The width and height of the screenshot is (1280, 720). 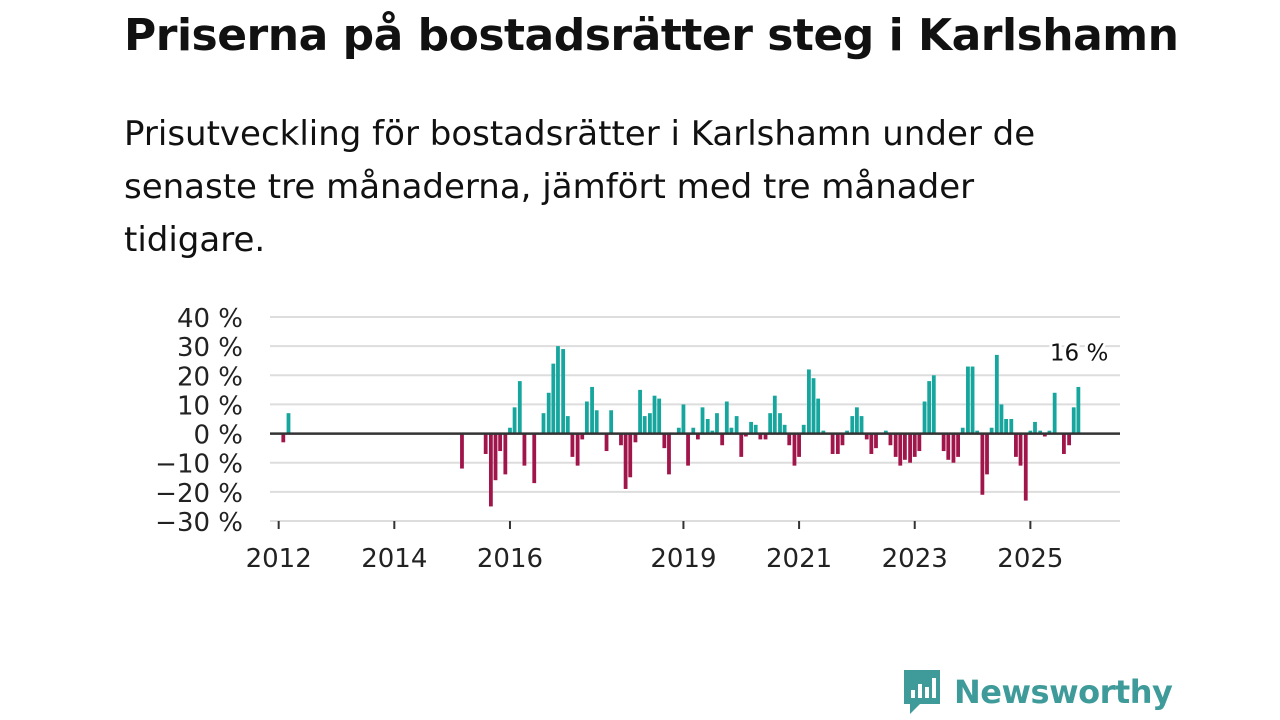 I want to click on y-tick-label: 30 %, so click(x=210, y=348).